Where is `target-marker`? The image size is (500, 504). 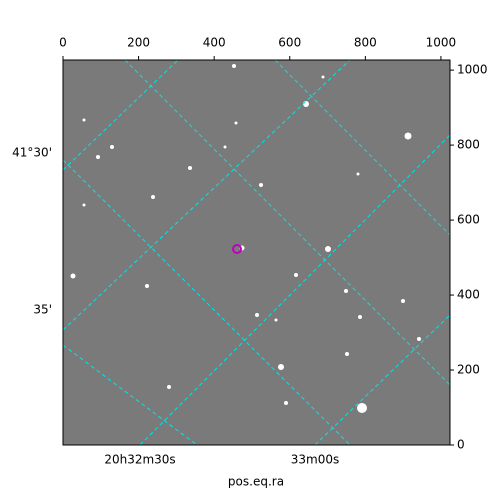
target-marker is located at coordinates (237, 249).